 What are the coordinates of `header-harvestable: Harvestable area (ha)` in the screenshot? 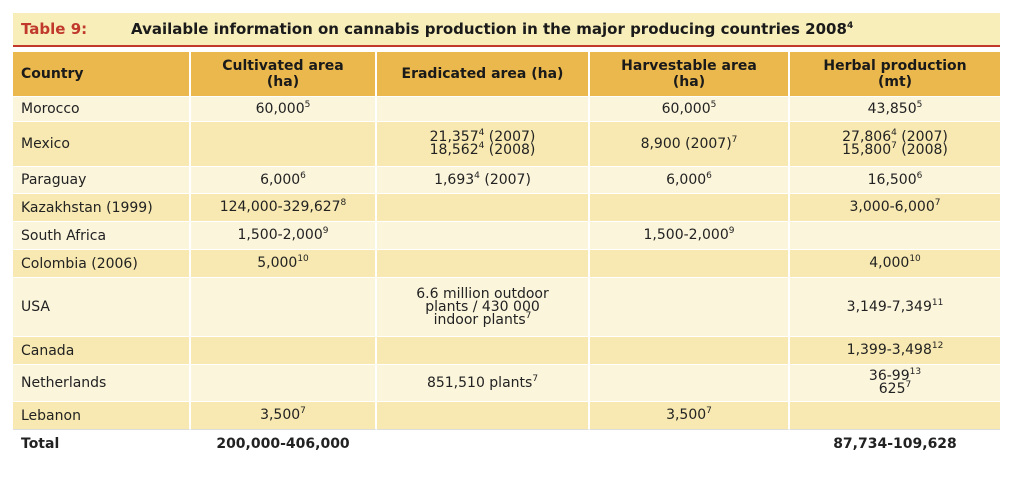 It's located at (690, 74).